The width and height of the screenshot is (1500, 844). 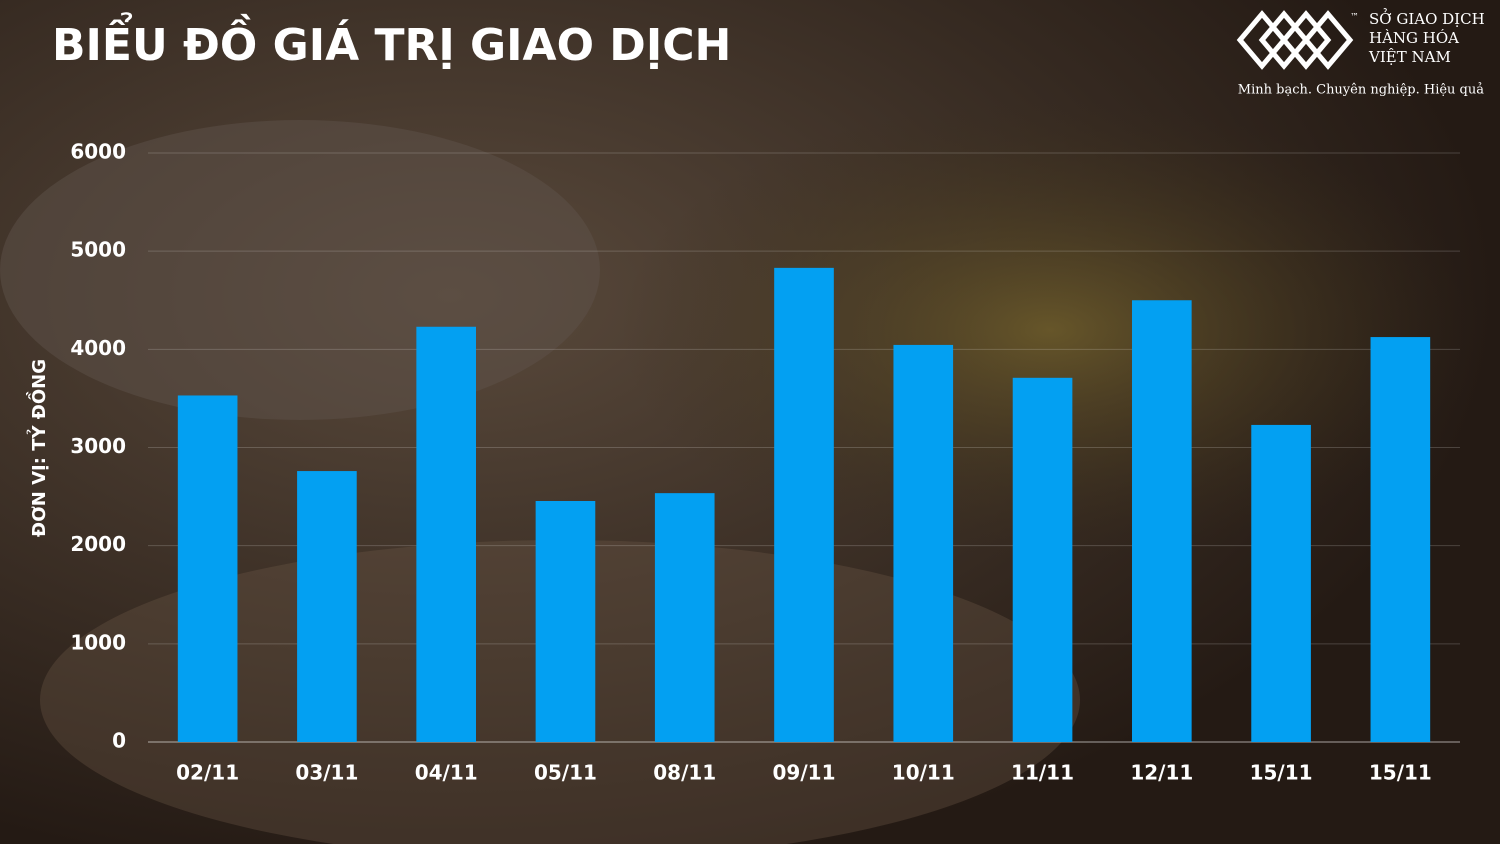 I want to click on x-tick-label: 12/11, so click(x=1161, y=773).